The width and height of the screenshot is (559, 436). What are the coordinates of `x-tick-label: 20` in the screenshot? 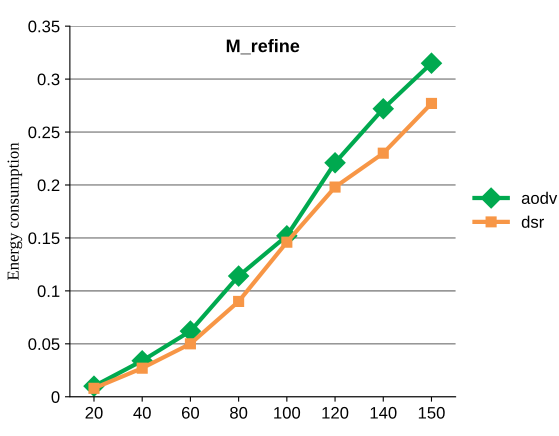 It's located at (94, 412).